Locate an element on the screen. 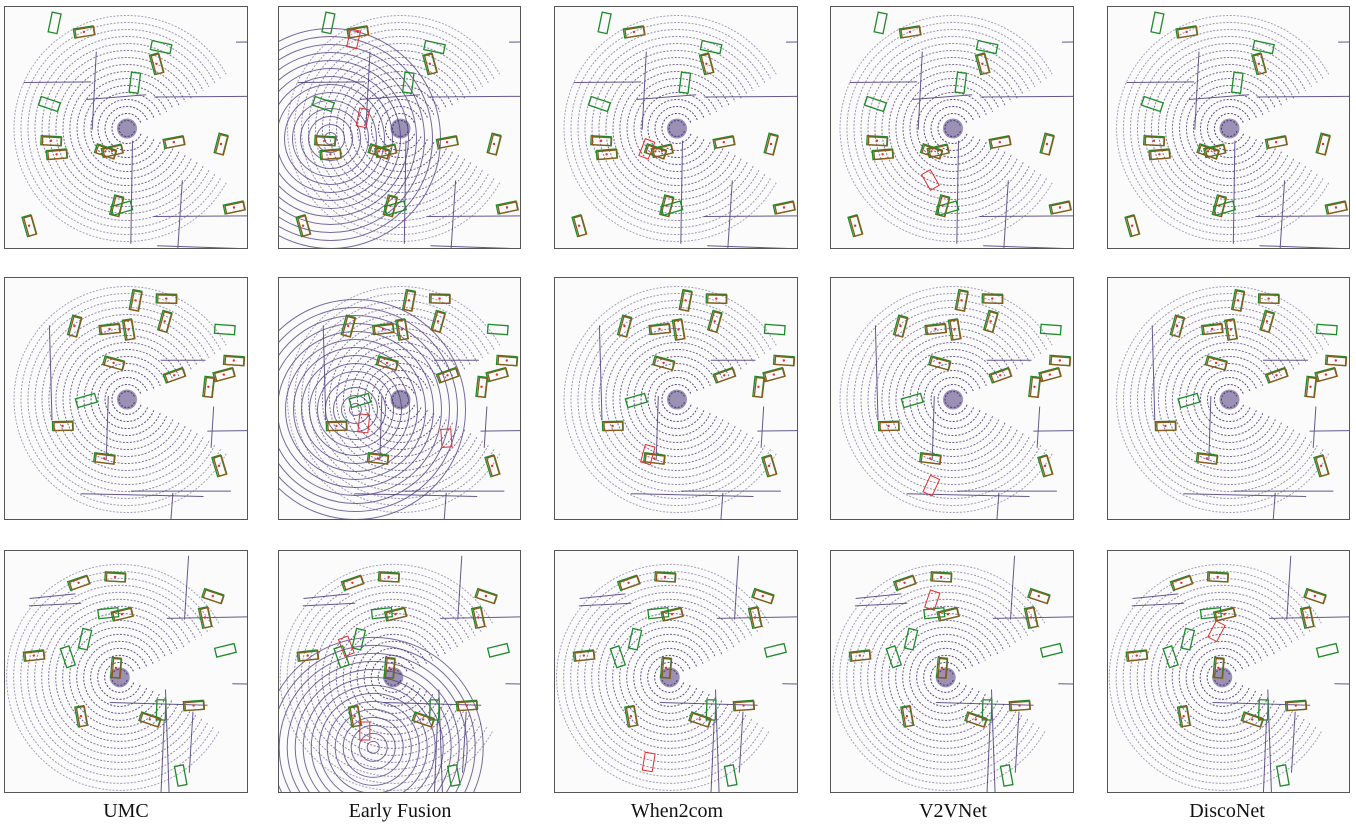  fused-lidar-rings is located at coordinates (360, 138).